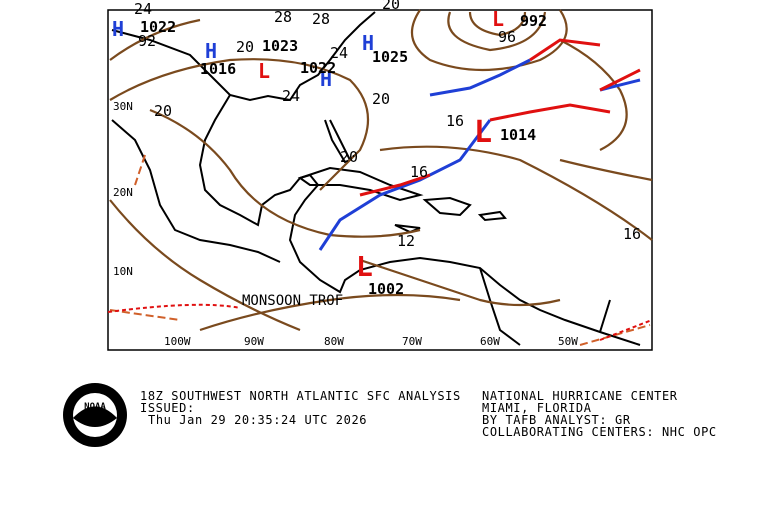  Describe the element at coordinates (406, 241) in the screenshot. I see `isobar-label: 12` at that location.